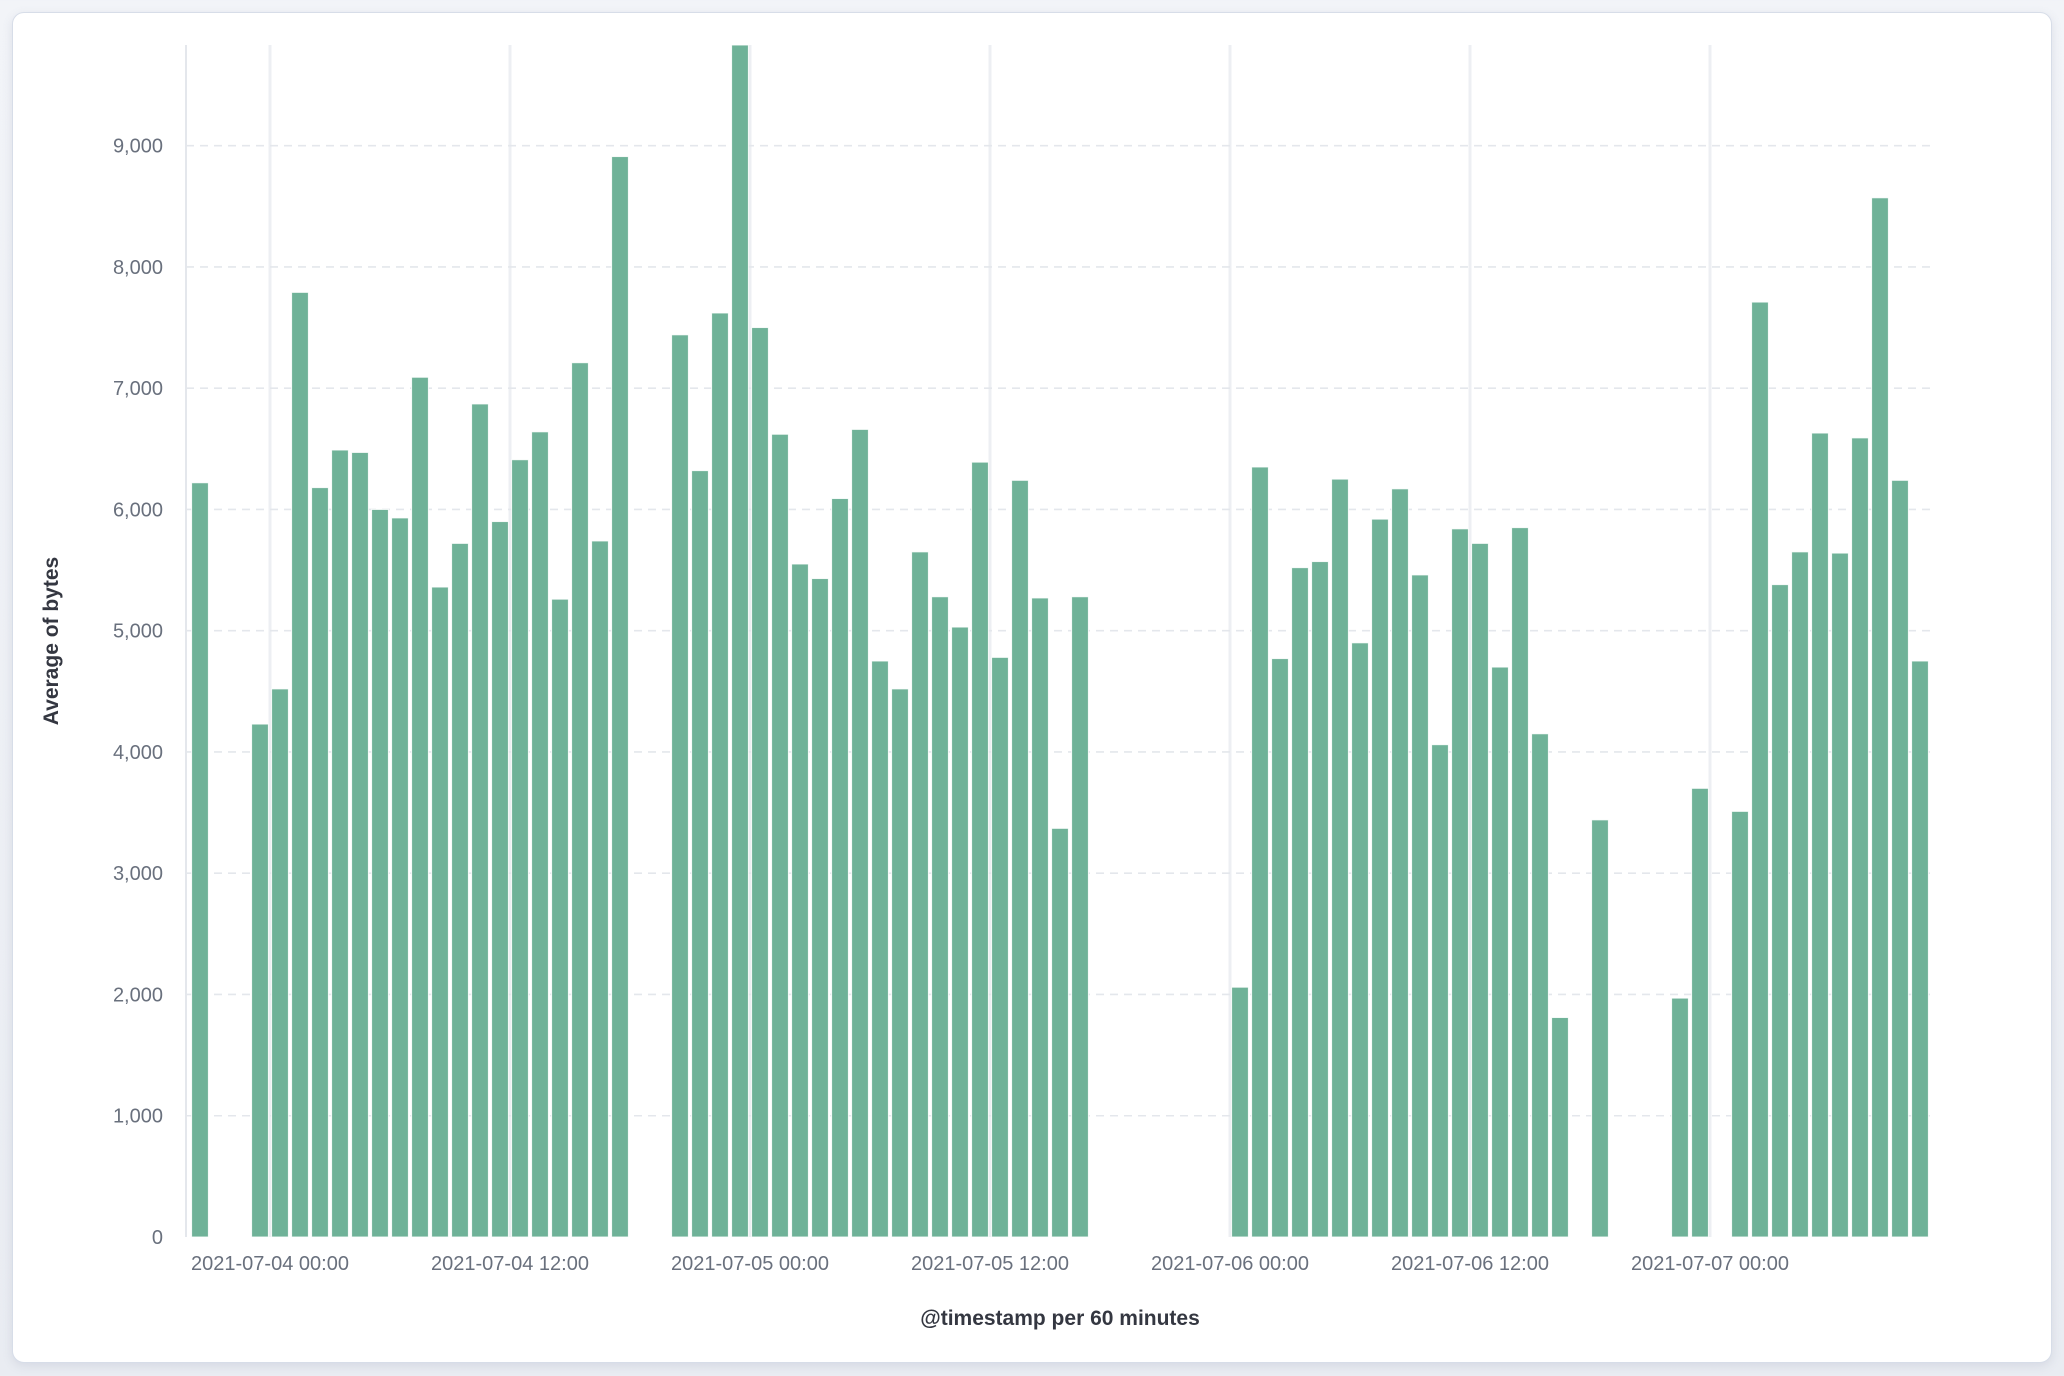  I want to click on x-tick-label: 2021-07-07 00:00, so click(1710, 1264).